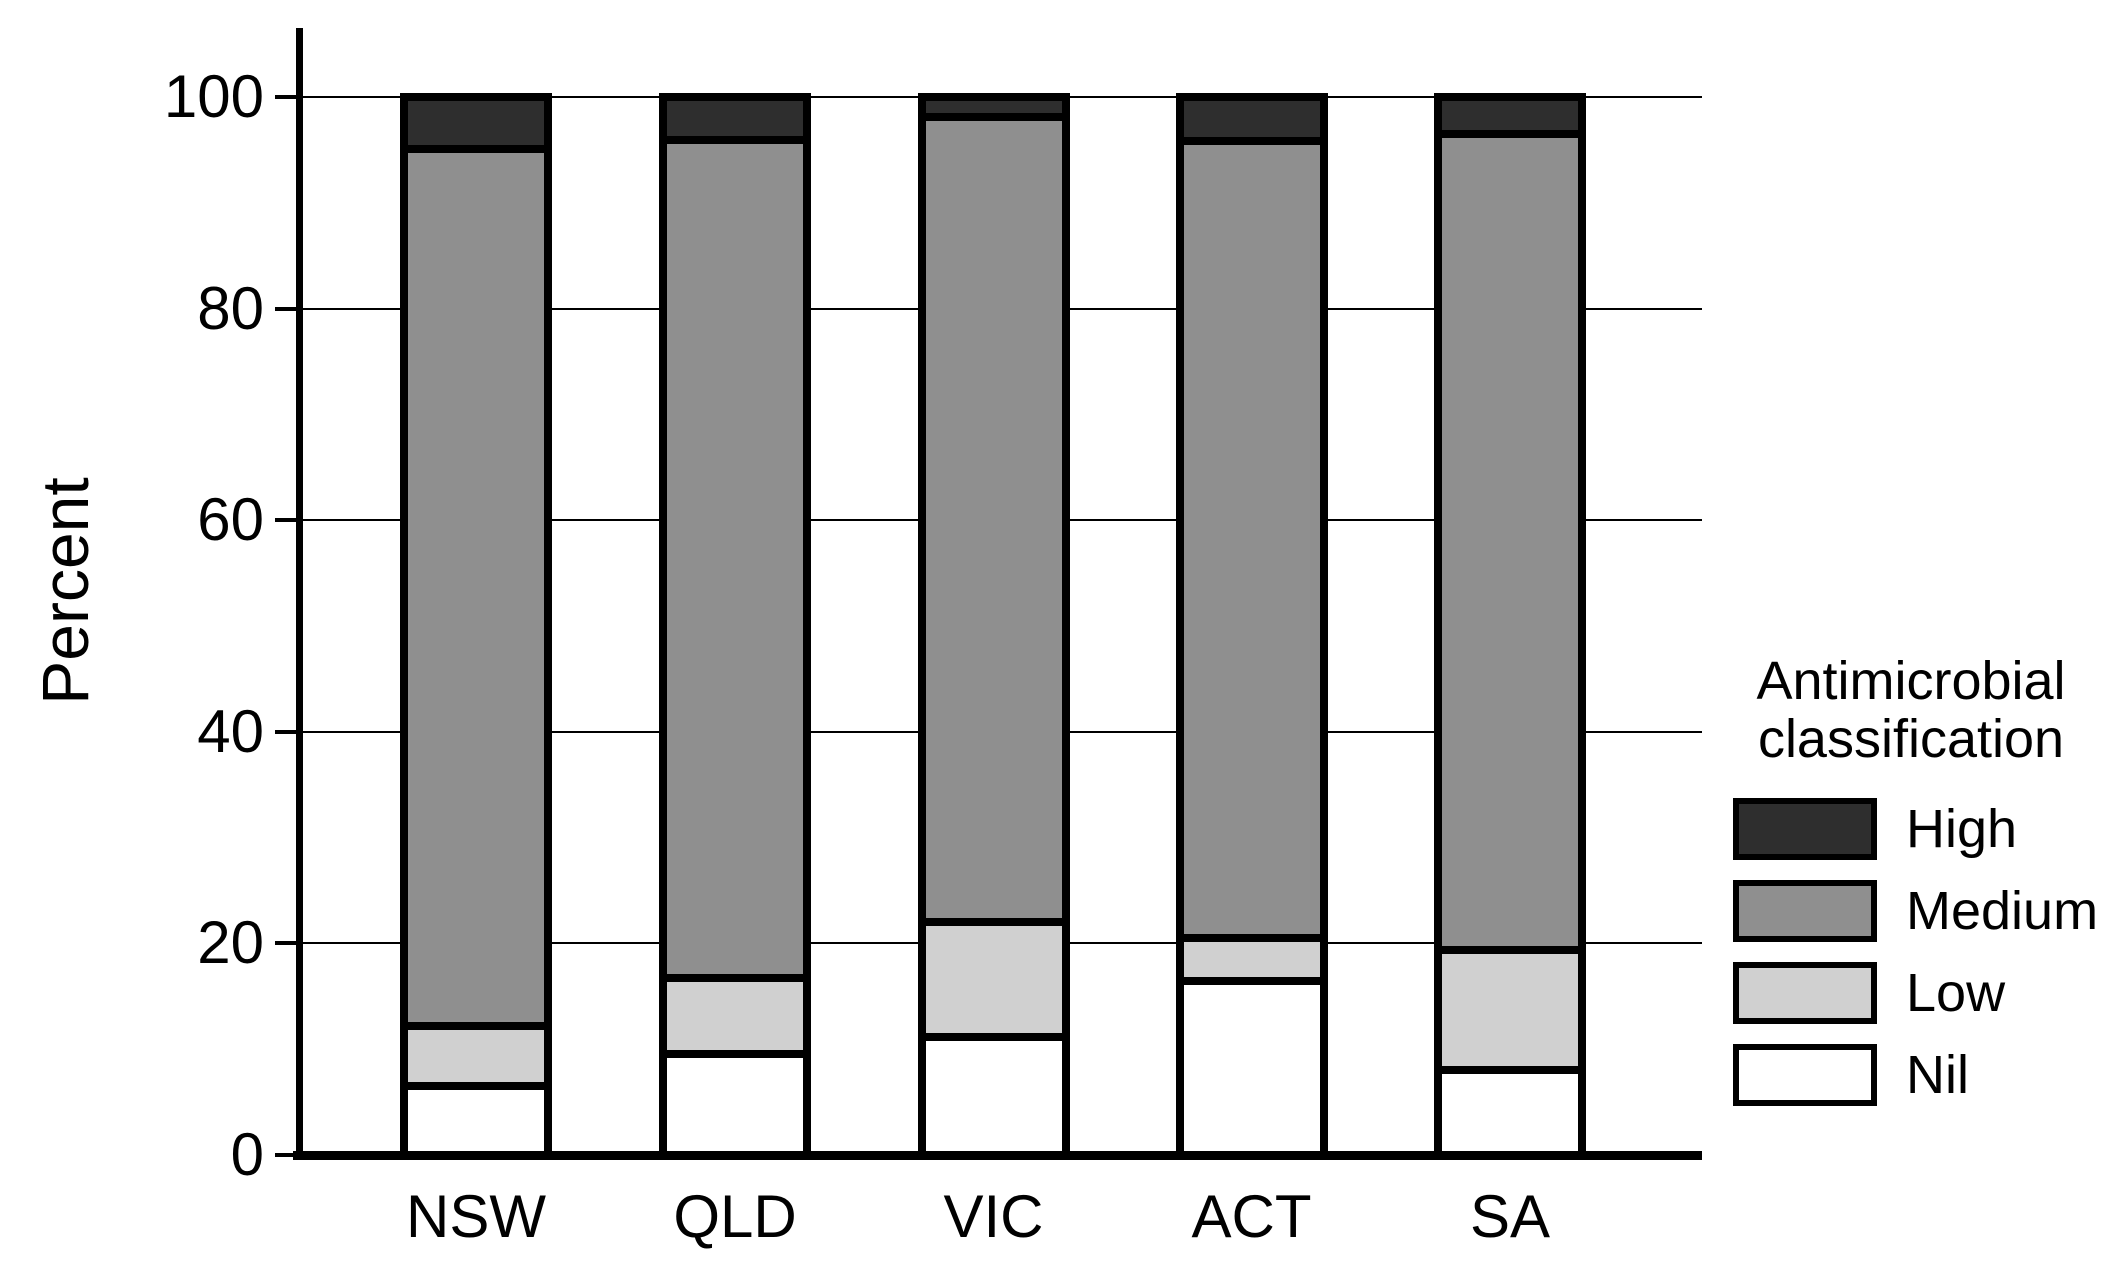  Describe the element at coordinates (997, 1155) in the screenshot. I see `x-axis-line` at that location.